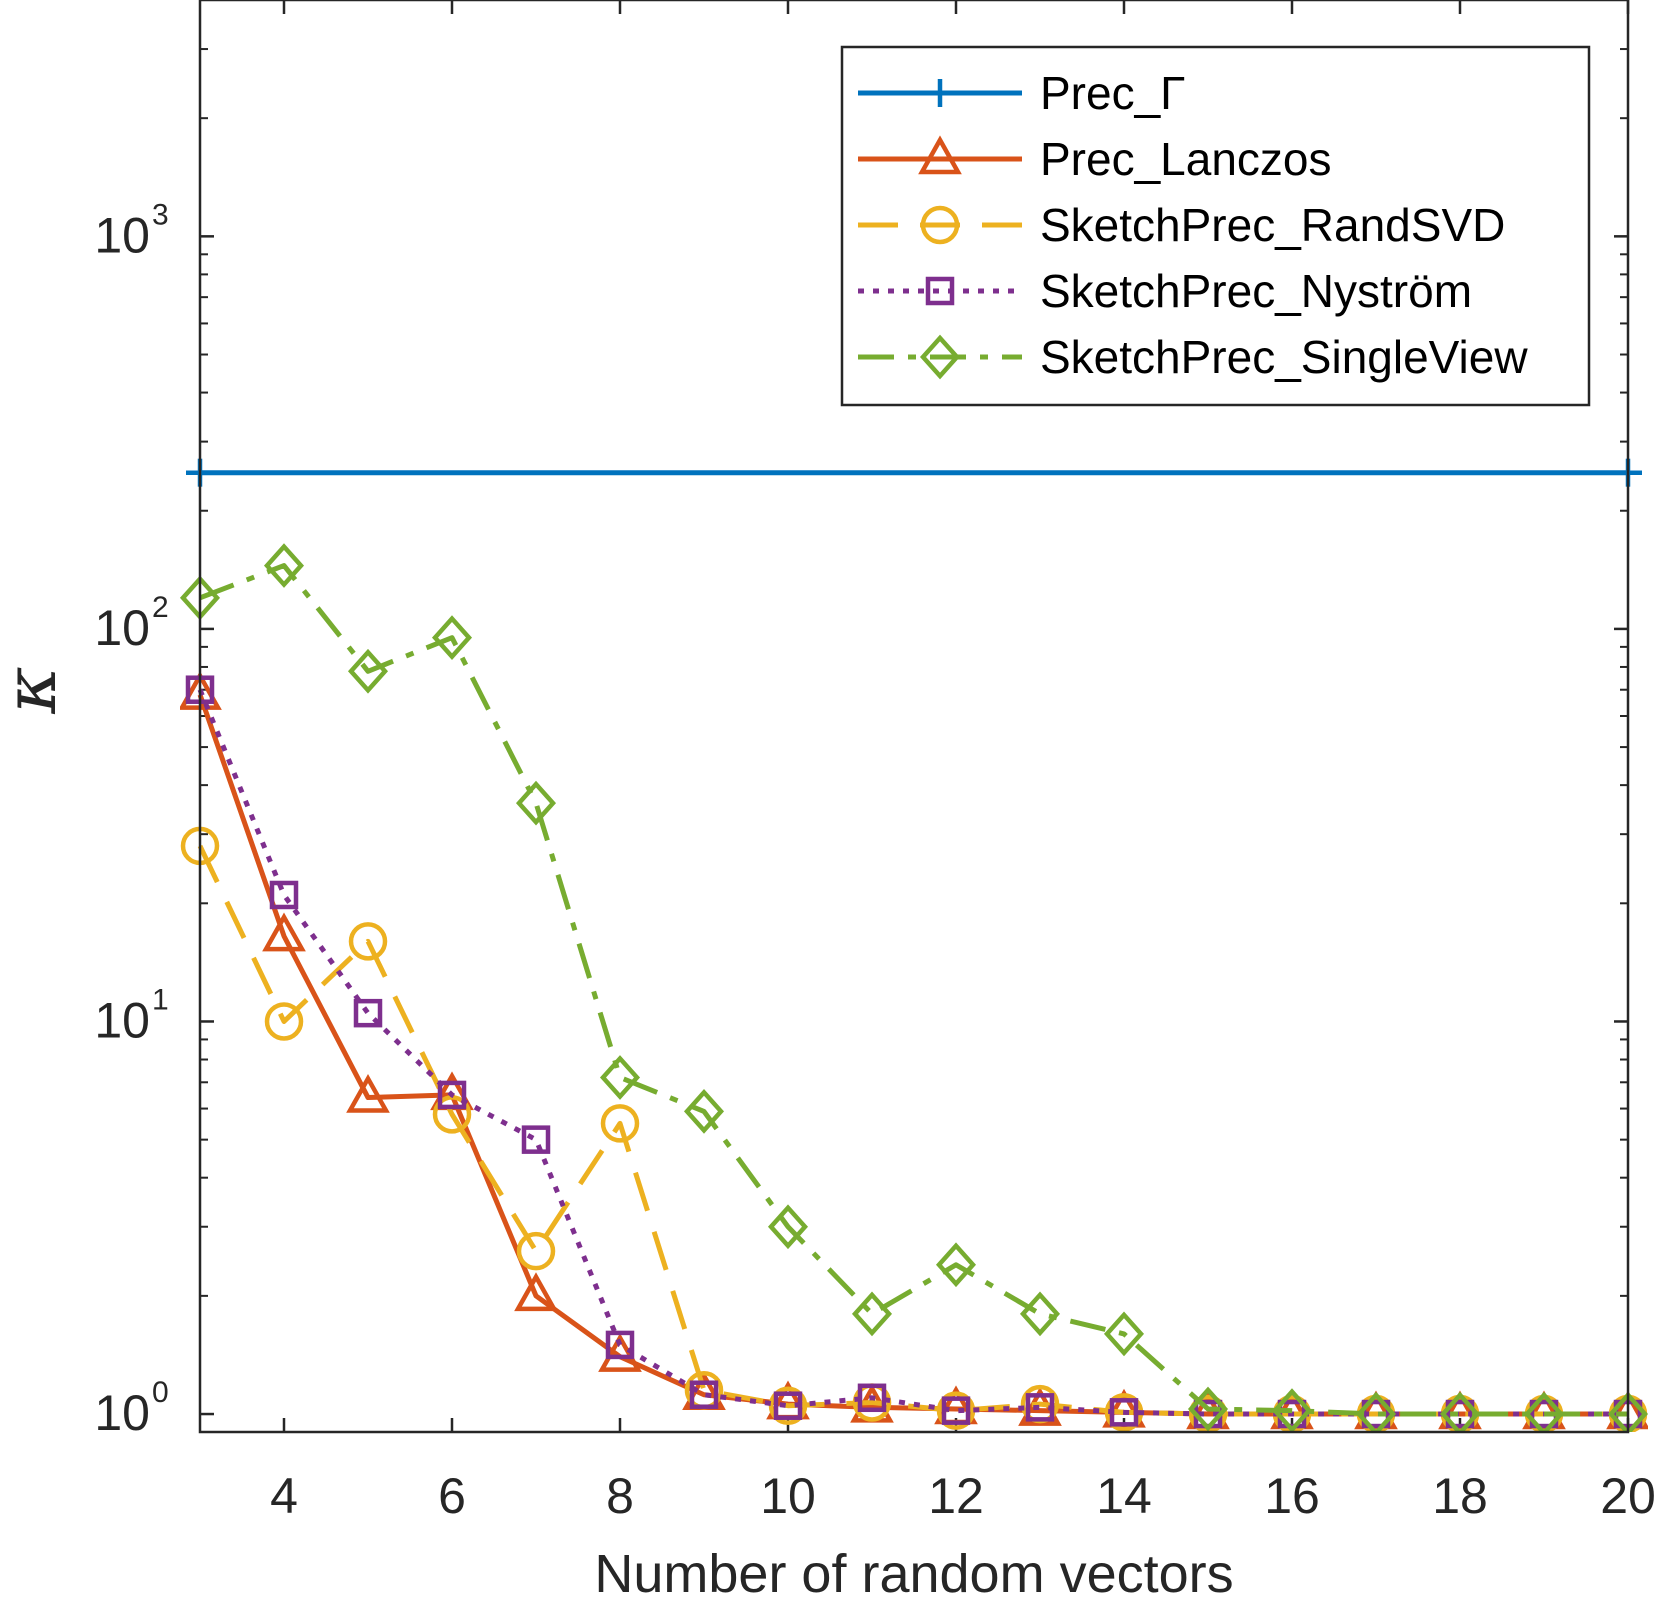  Describe the element at coordinates (1284, 357) in the screenshot. I see `legend-label: SketchPrec_SingleView` at that location.